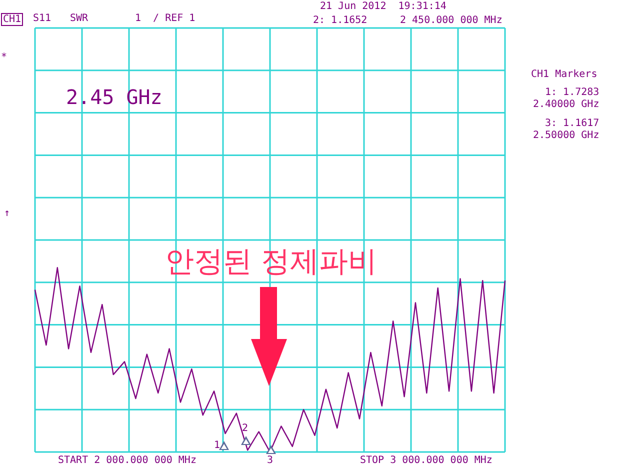 This screenshot has width=640, height=465. Describe the element at coordinates (217, 445) in the screenshot. I see `annotation: 1` at that location.